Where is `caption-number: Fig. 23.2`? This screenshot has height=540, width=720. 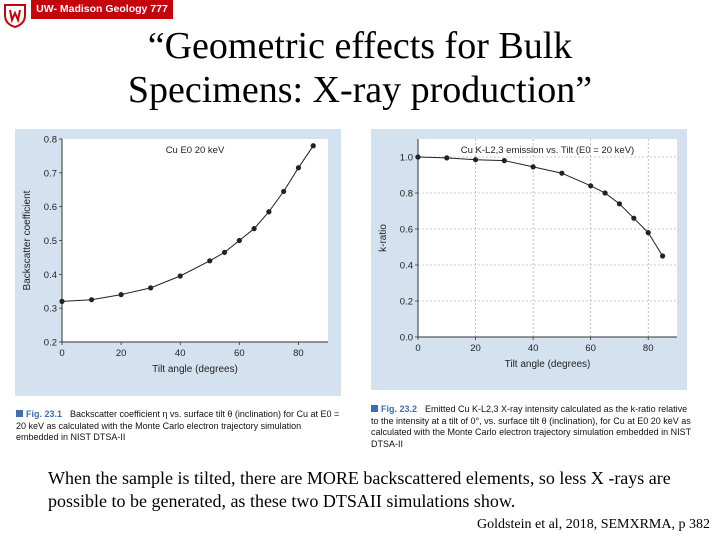
caption-number: Fig. 23.2 is located at coordinates (399, 409).